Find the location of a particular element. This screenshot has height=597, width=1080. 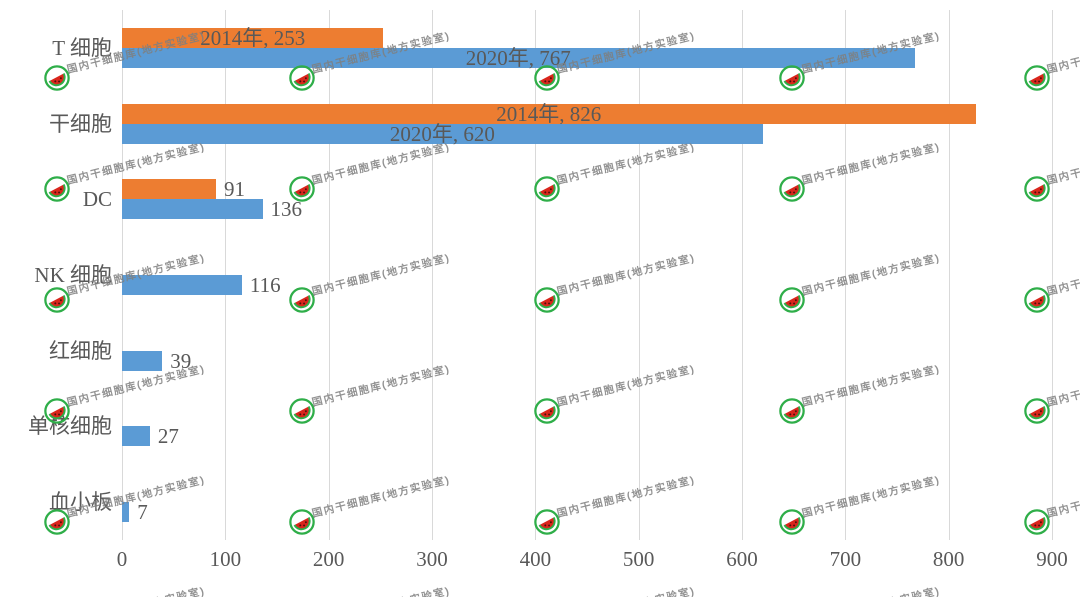

bar-data-label: 2020年, 767 is located at coordinates (518, 57).